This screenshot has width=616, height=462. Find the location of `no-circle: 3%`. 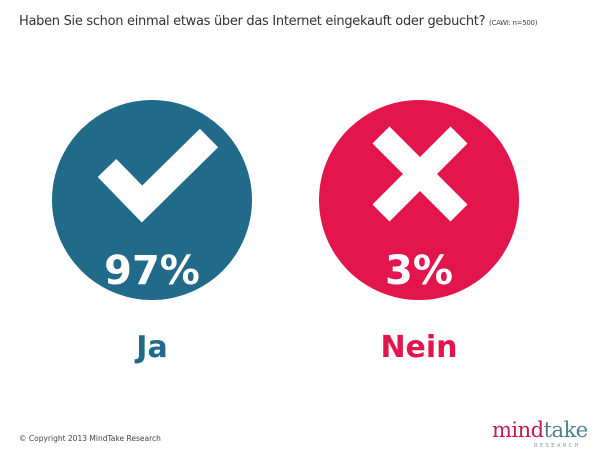

no-circle: 3% is located at coordinates (419, 200).